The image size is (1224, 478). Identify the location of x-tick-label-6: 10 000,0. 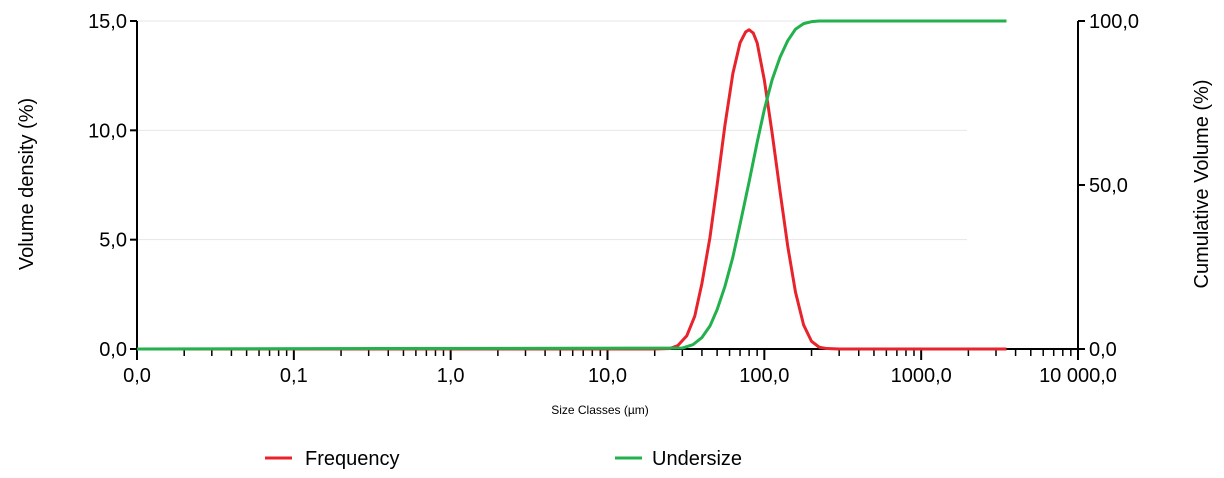
(1078, 376).